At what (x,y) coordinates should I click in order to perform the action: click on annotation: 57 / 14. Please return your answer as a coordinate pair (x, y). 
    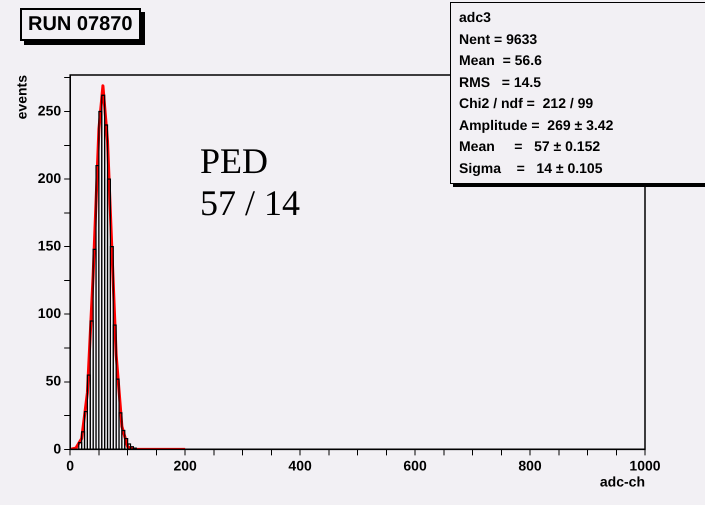
    Looking at the image, I should click on (250, 203).